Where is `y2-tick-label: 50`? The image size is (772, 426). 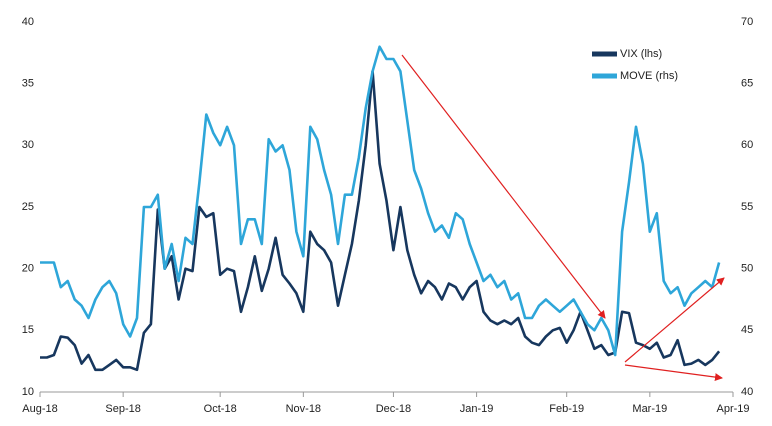 y2-tick-label: 50 is located at coordinates (747, 269).